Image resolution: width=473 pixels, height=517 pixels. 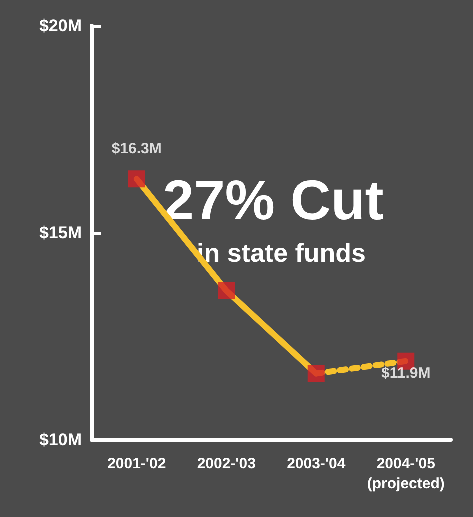 I want to click on y-tick-label: $15M, so click(x=60, y=233).